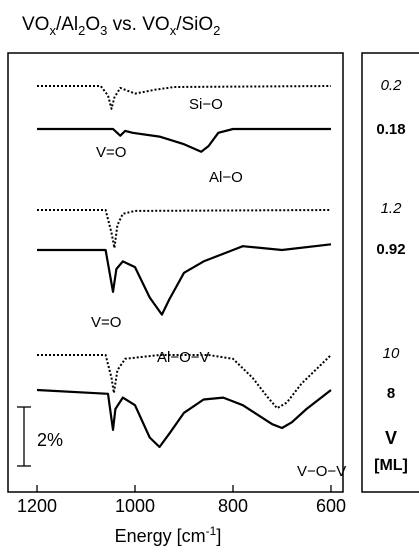  I want to click on x-axis-label-close: ], so click(218, 536).